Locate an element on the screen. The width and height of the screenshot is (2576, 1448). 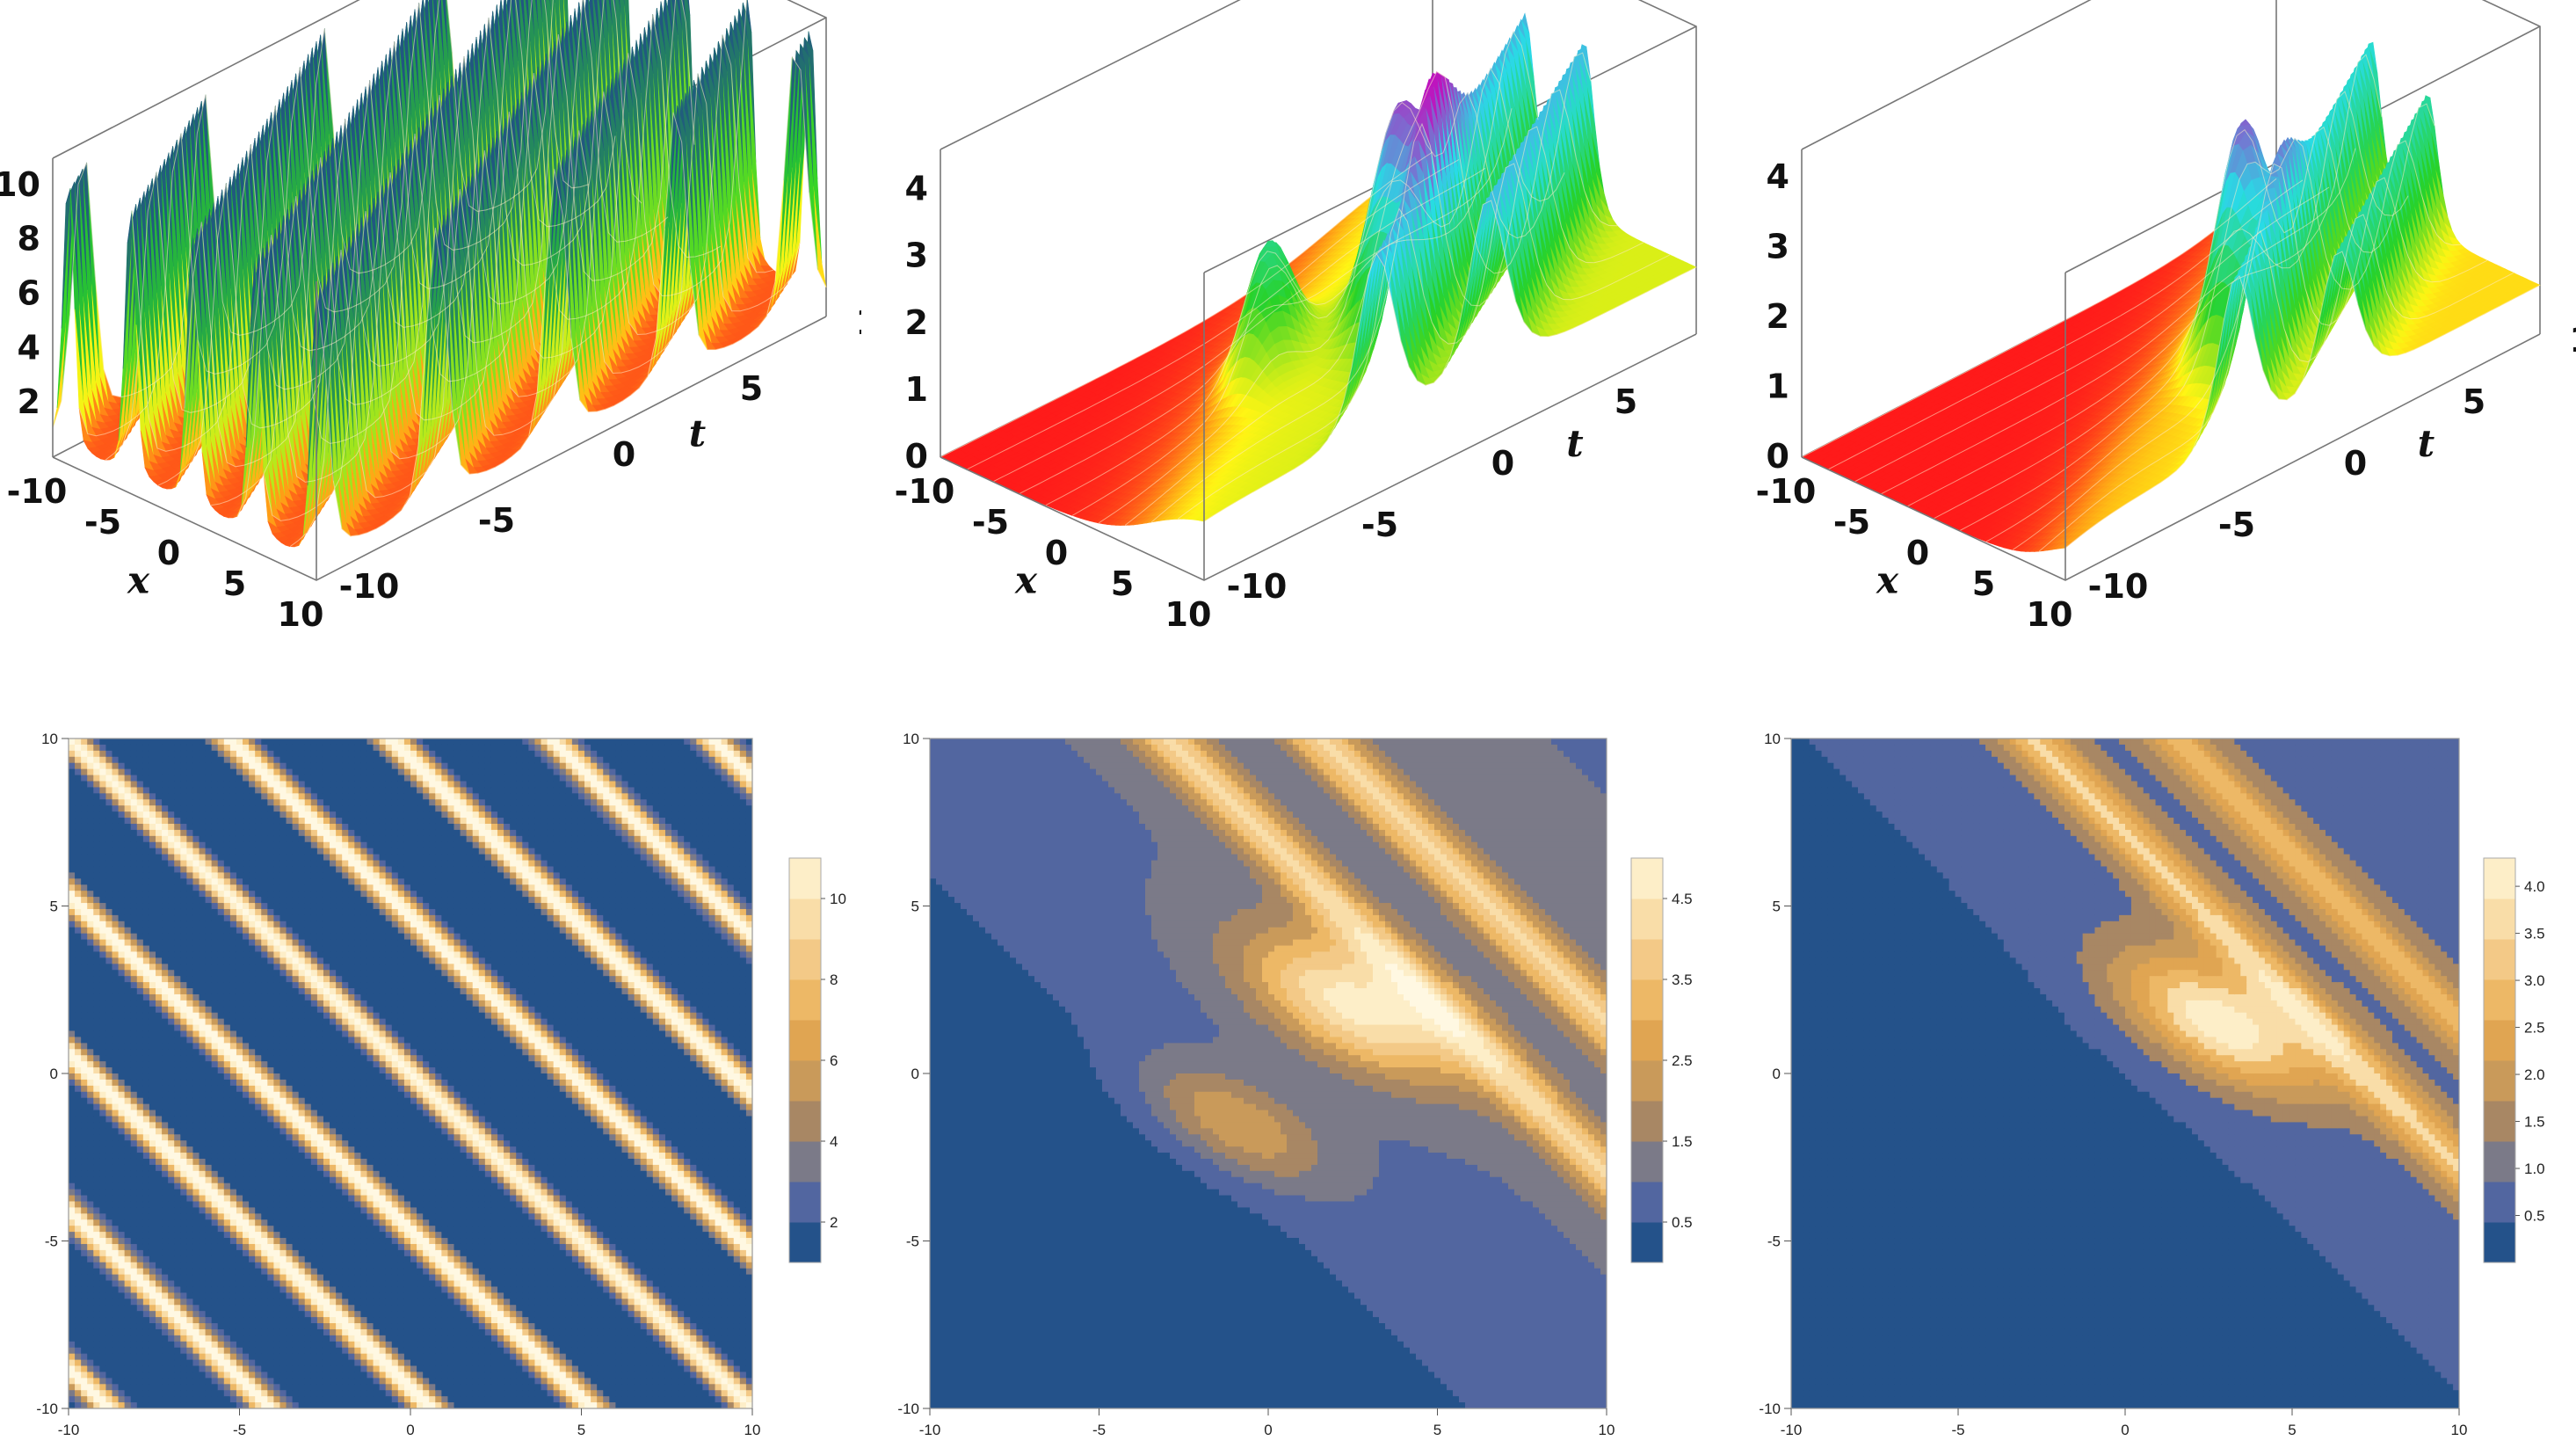
surface-2-t-tick: -5 is located at coordinates (1379, 525).